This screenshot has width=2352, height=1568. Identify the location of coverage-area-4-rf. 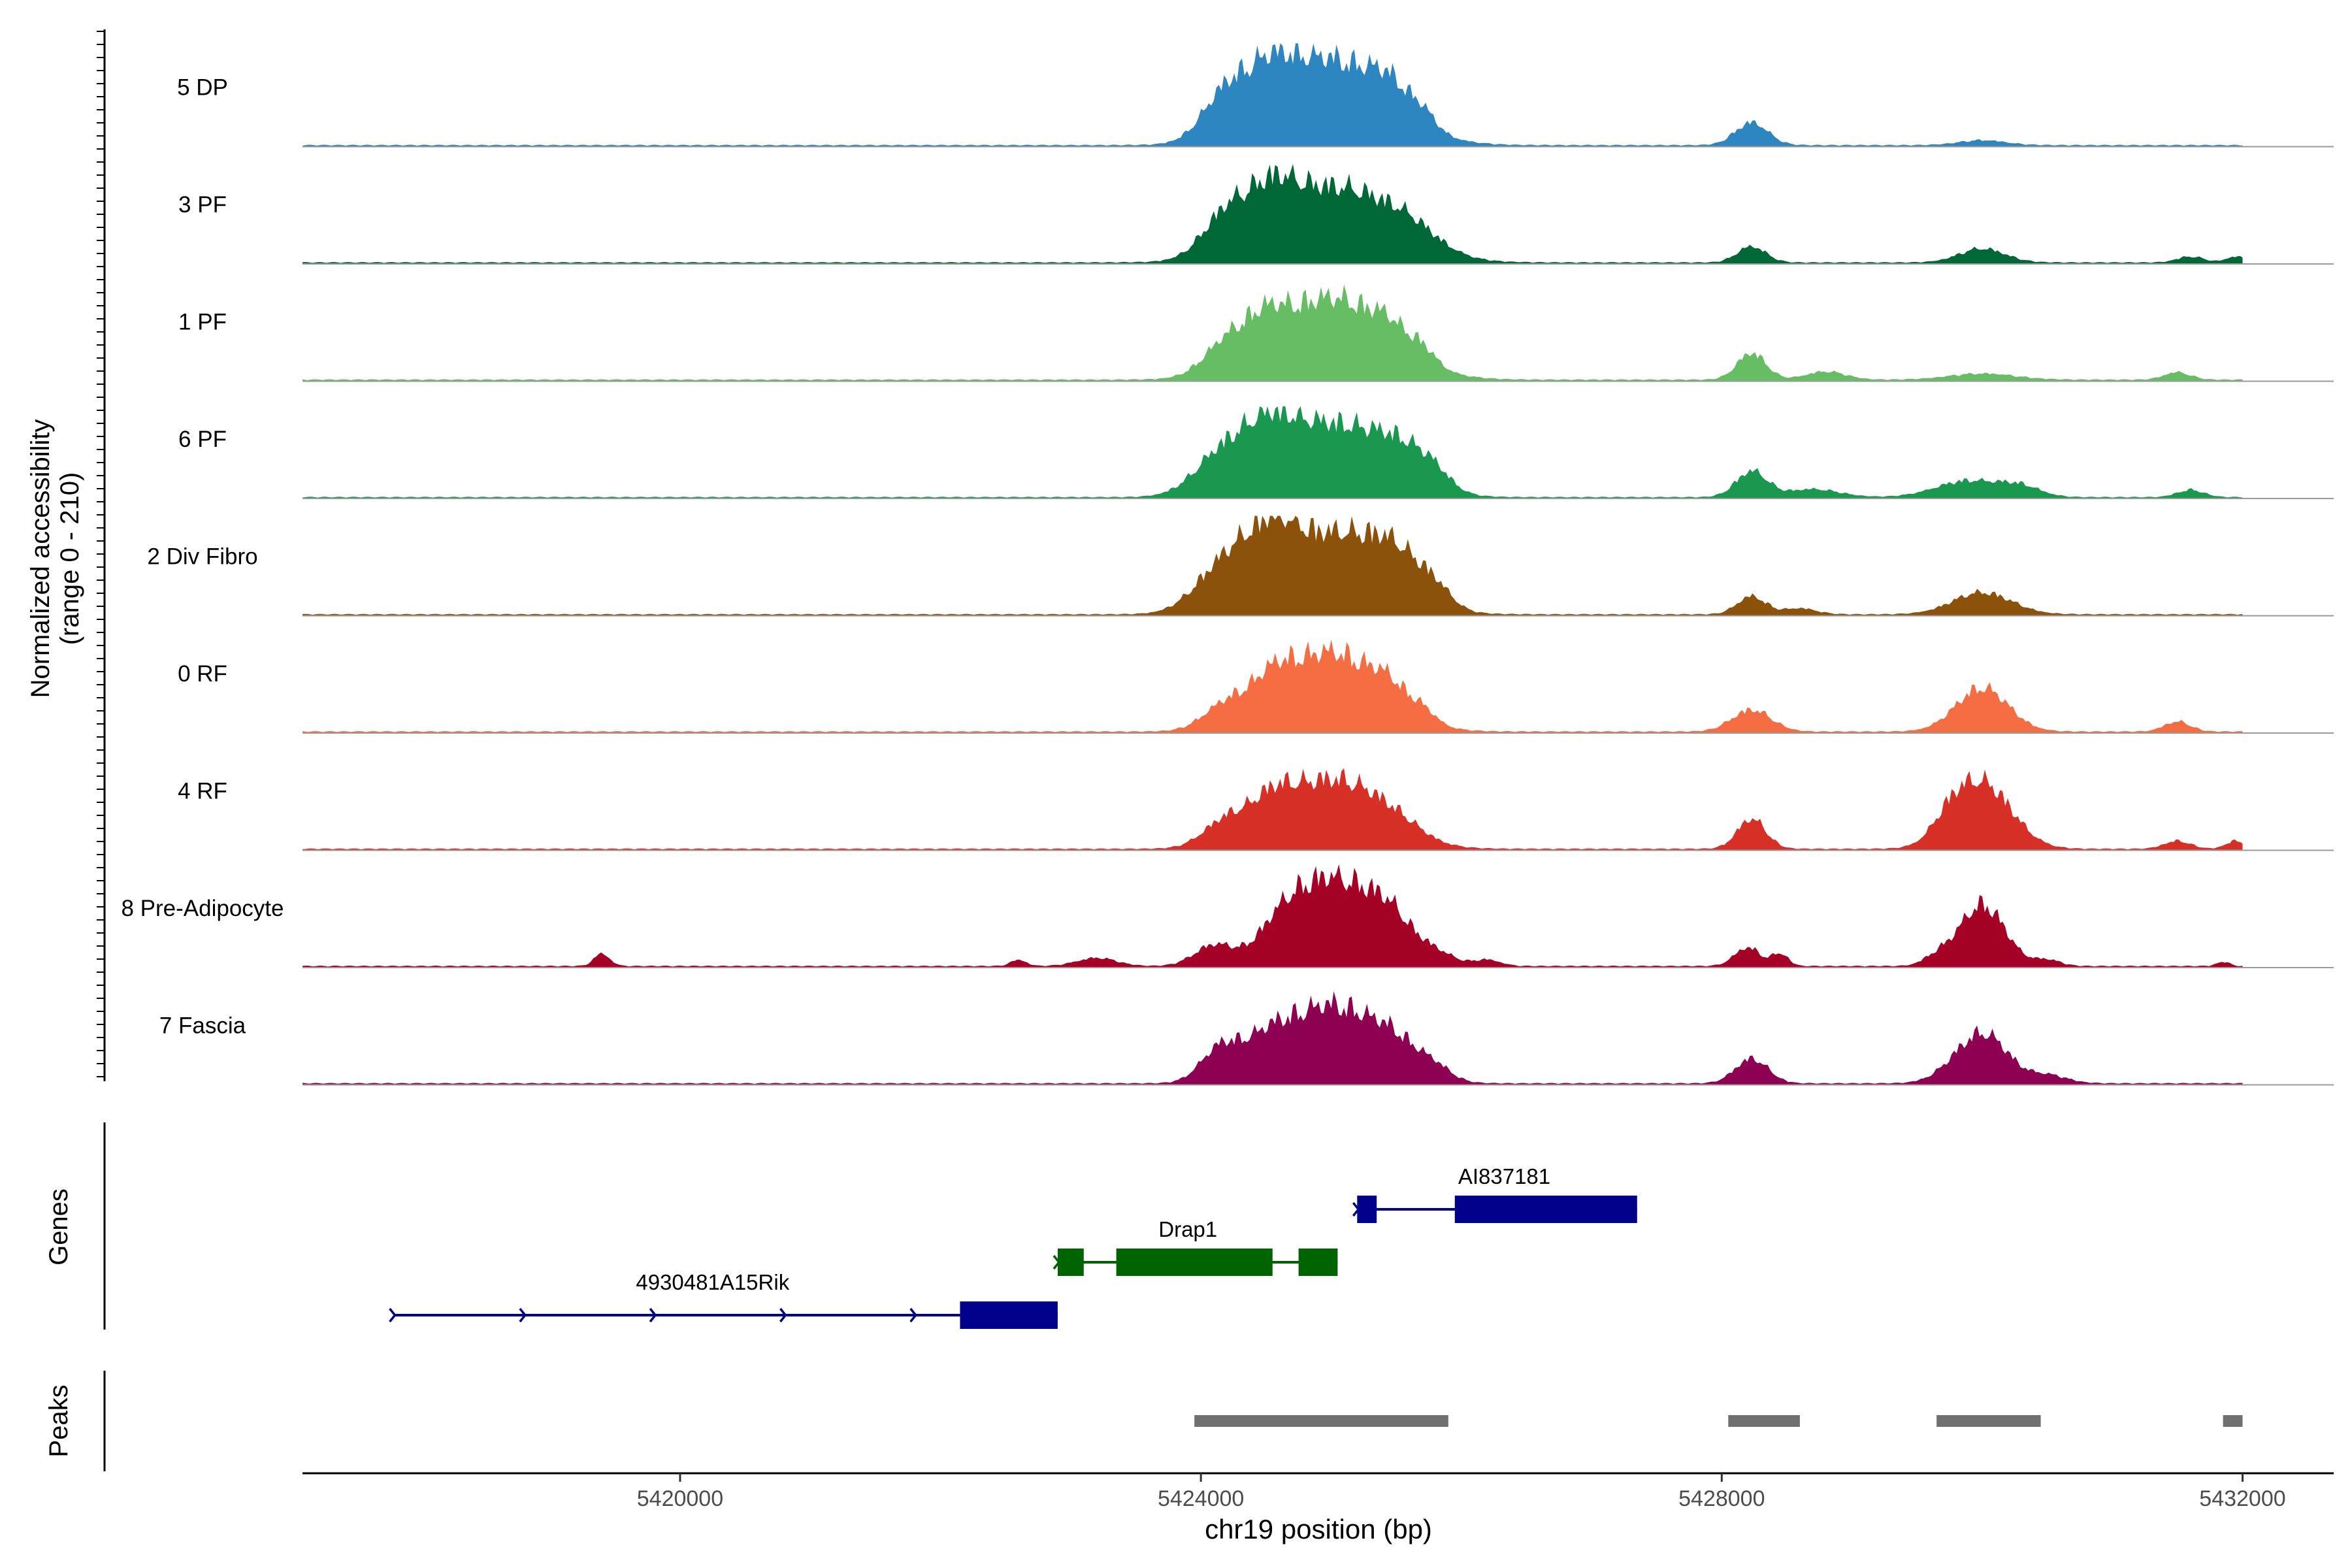
(1272, 809).